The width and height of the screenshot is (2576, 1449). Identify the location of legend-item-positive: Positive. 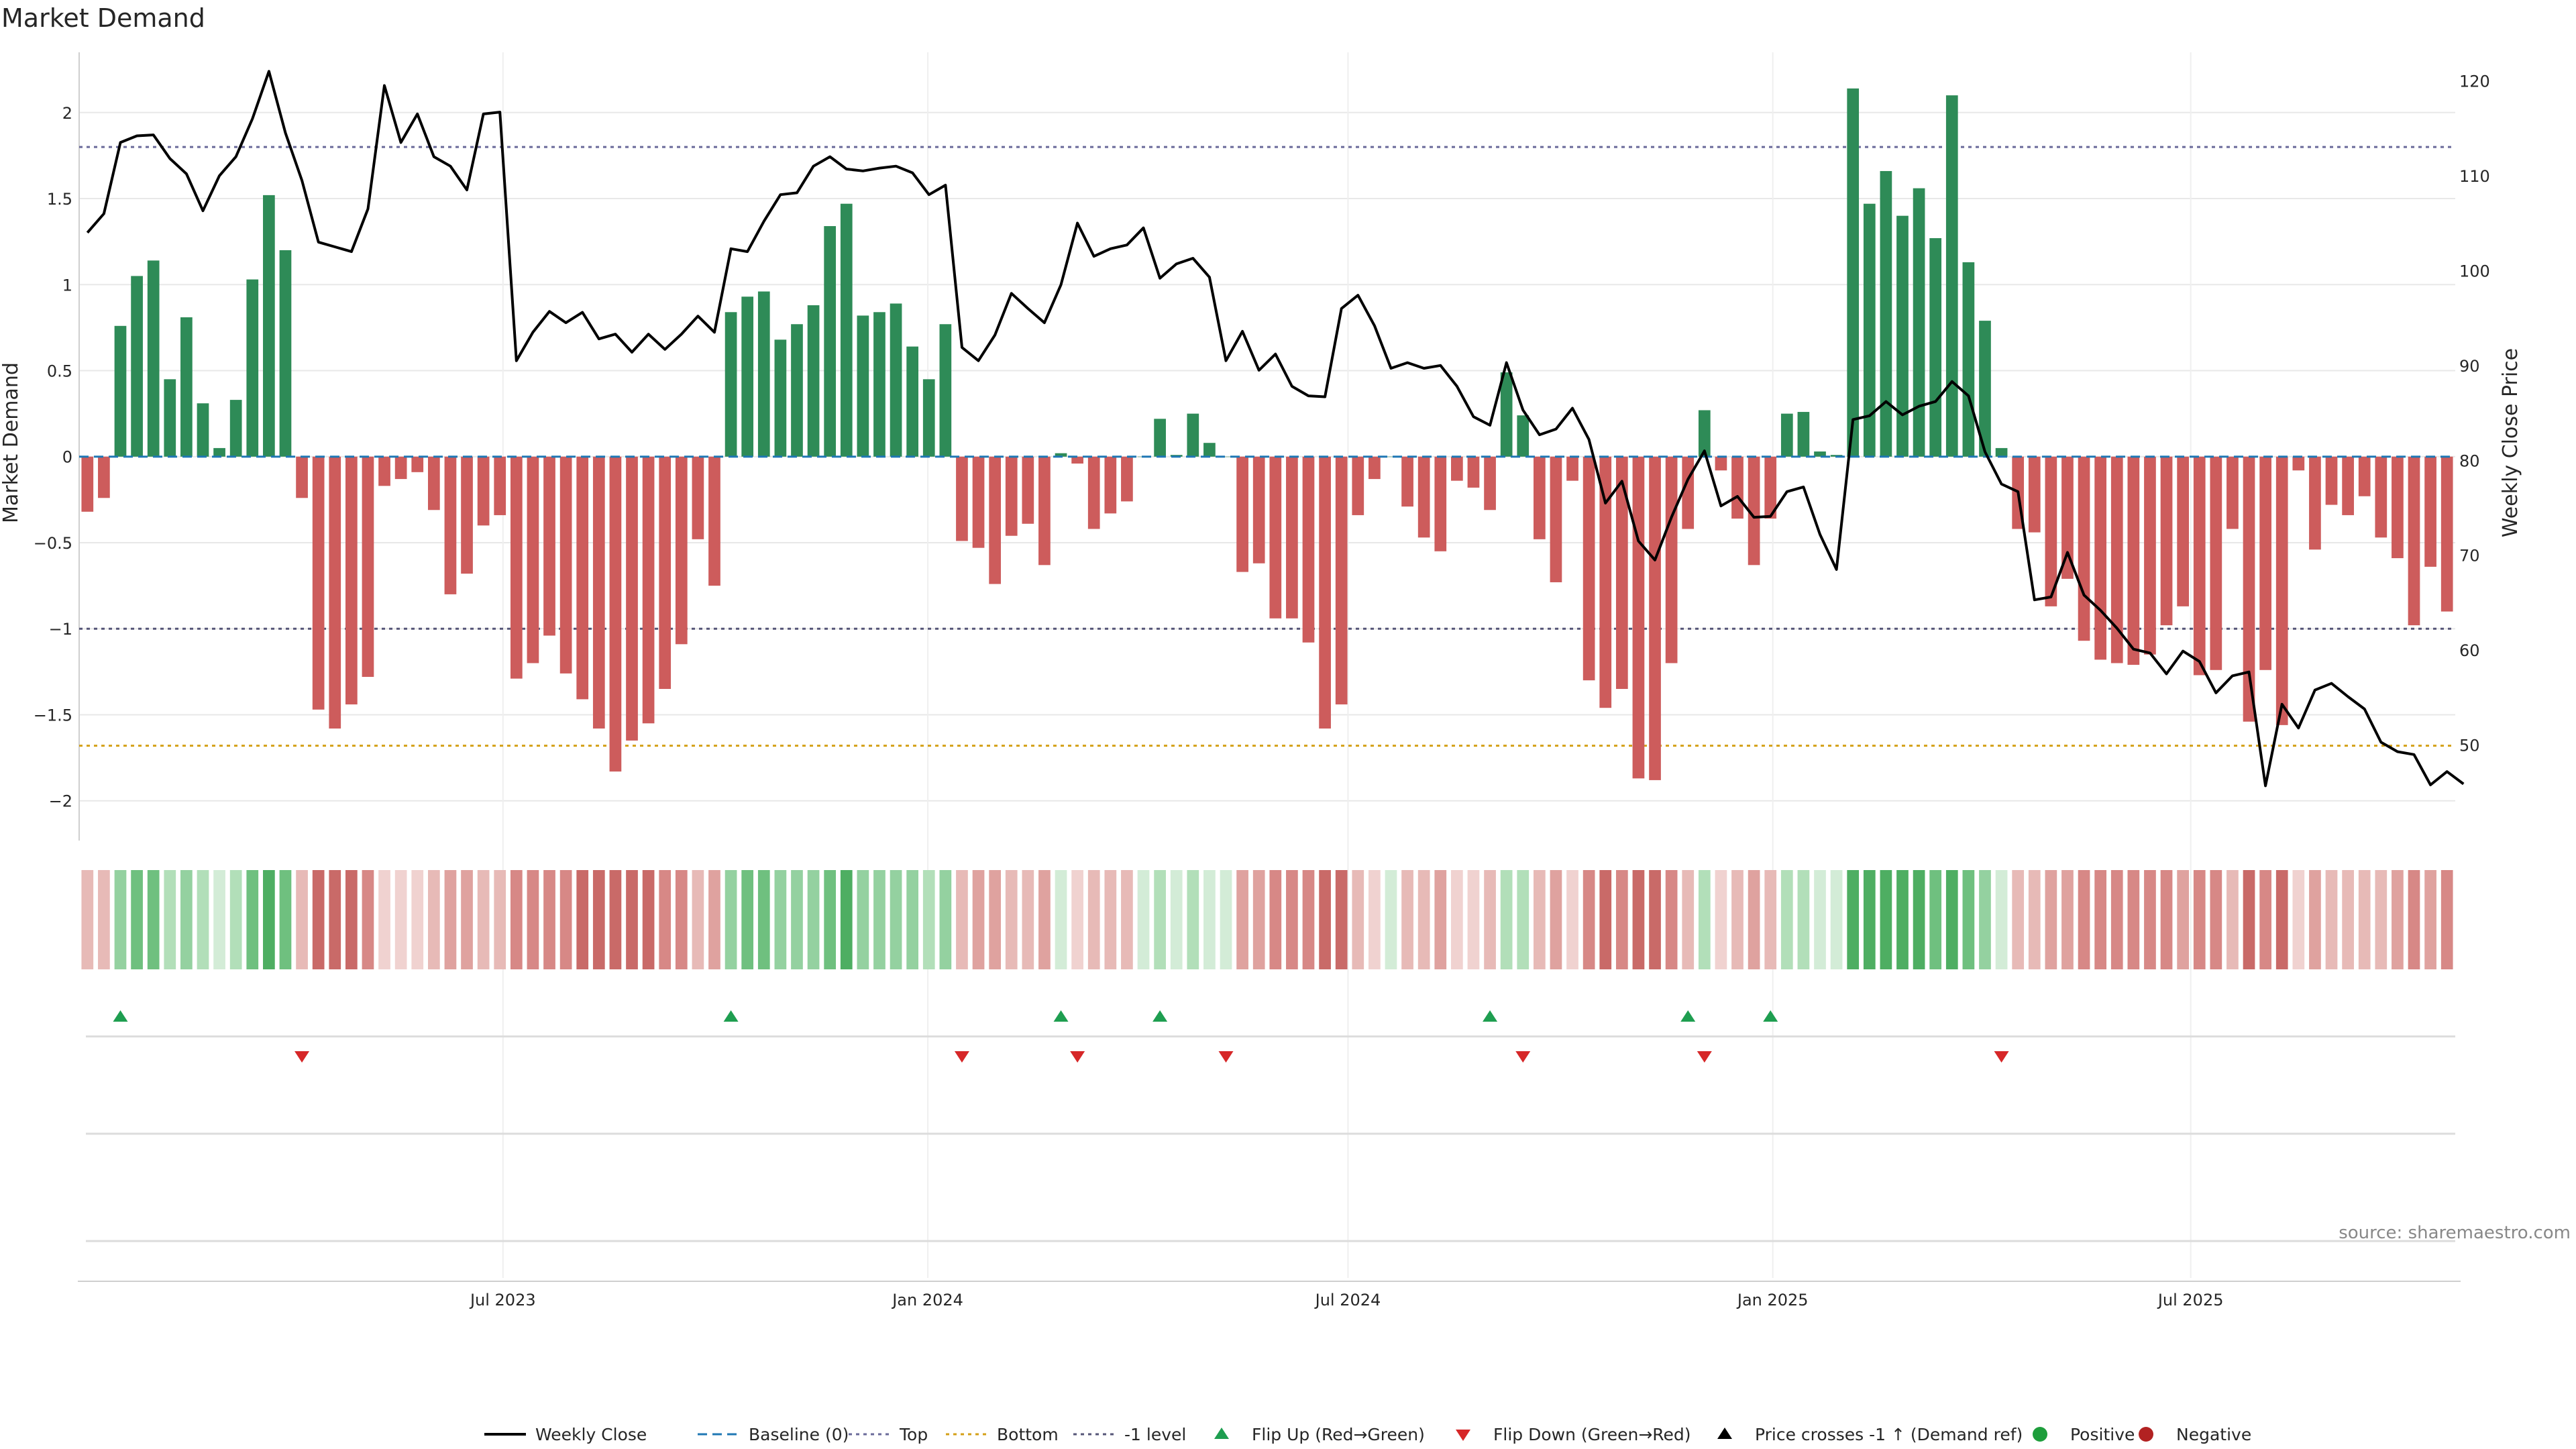
(2084, 1434).